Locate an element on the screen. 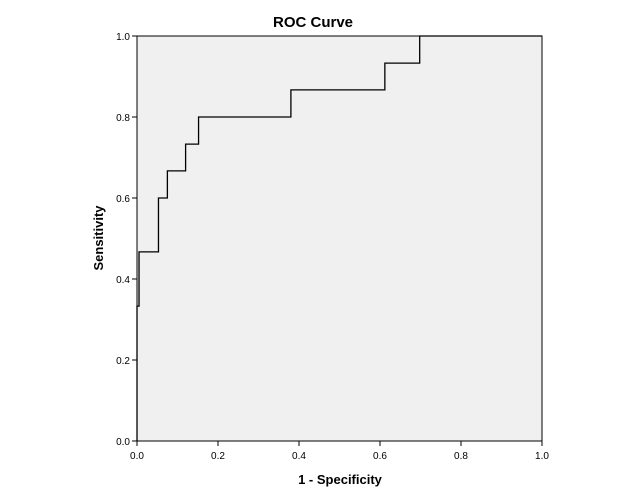 The width and height of the screenshot is (626, 501). y-tick-label: 0.8 is located at coordinates (123, 118).